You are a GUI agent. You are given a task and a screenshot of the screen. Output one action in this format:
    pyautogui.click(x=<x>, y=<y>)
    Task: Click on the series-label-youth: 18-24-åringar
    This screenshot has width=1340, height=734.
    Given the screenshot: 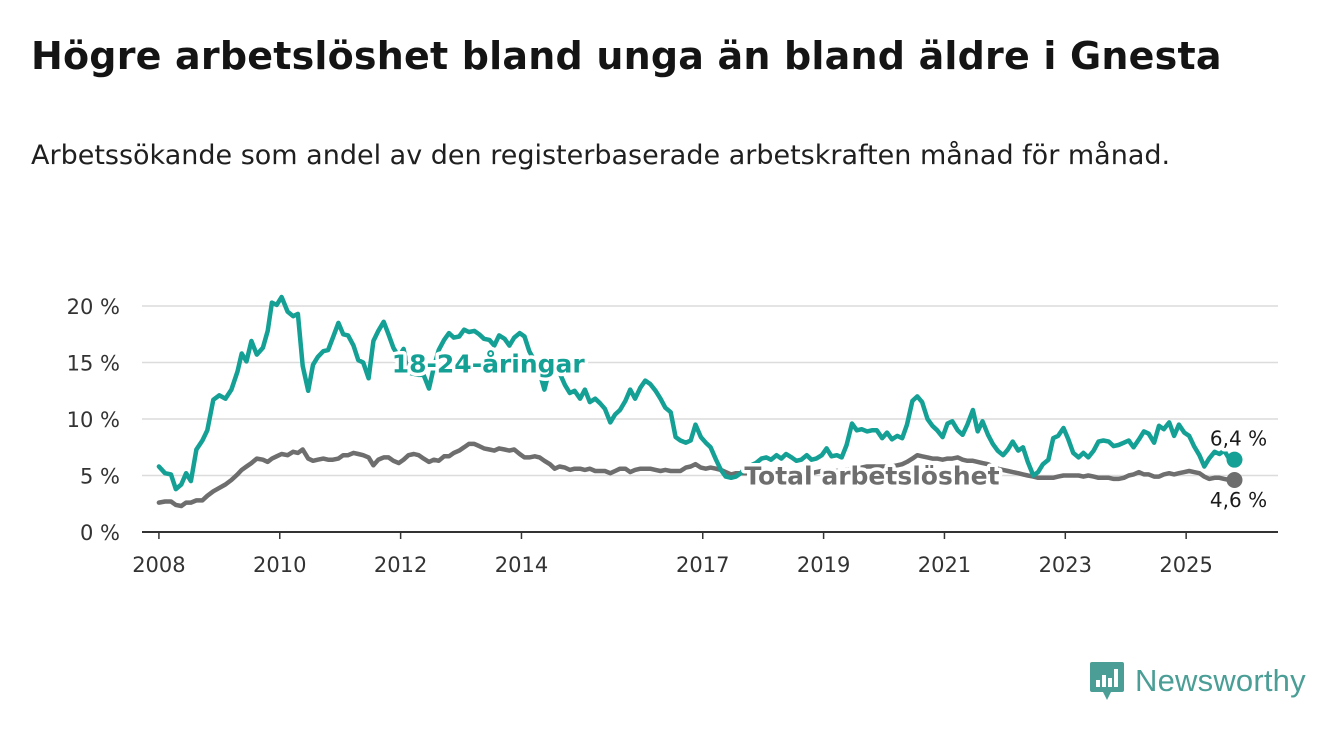 What is the action you would take?
    pyautogui.click(x=489, y=364)
    